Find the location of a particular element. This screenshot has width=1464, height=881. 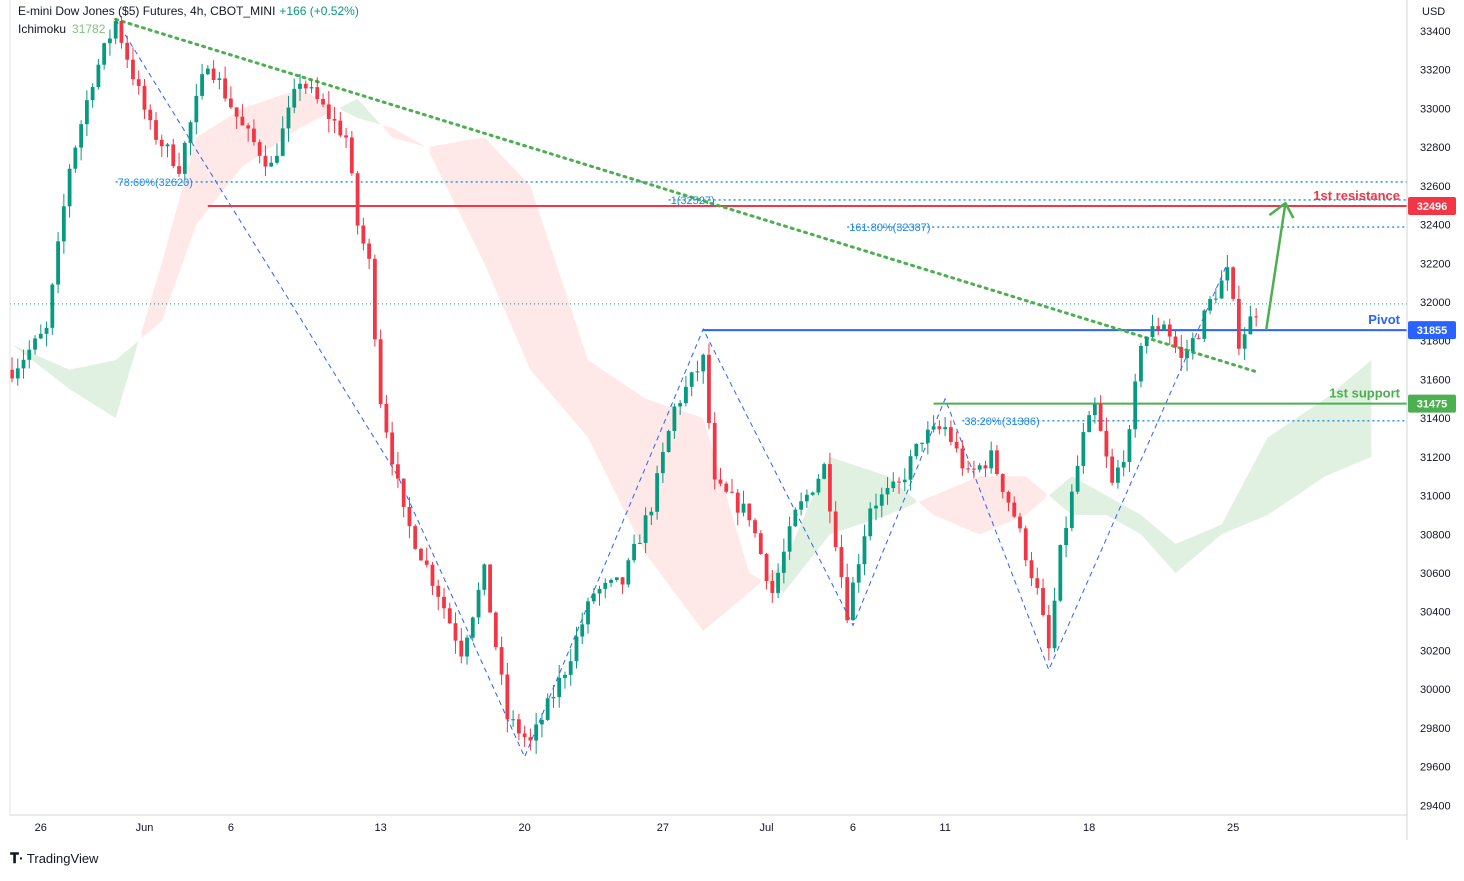

indicator-name: Ichimoku is located at coordinates (42, 29).